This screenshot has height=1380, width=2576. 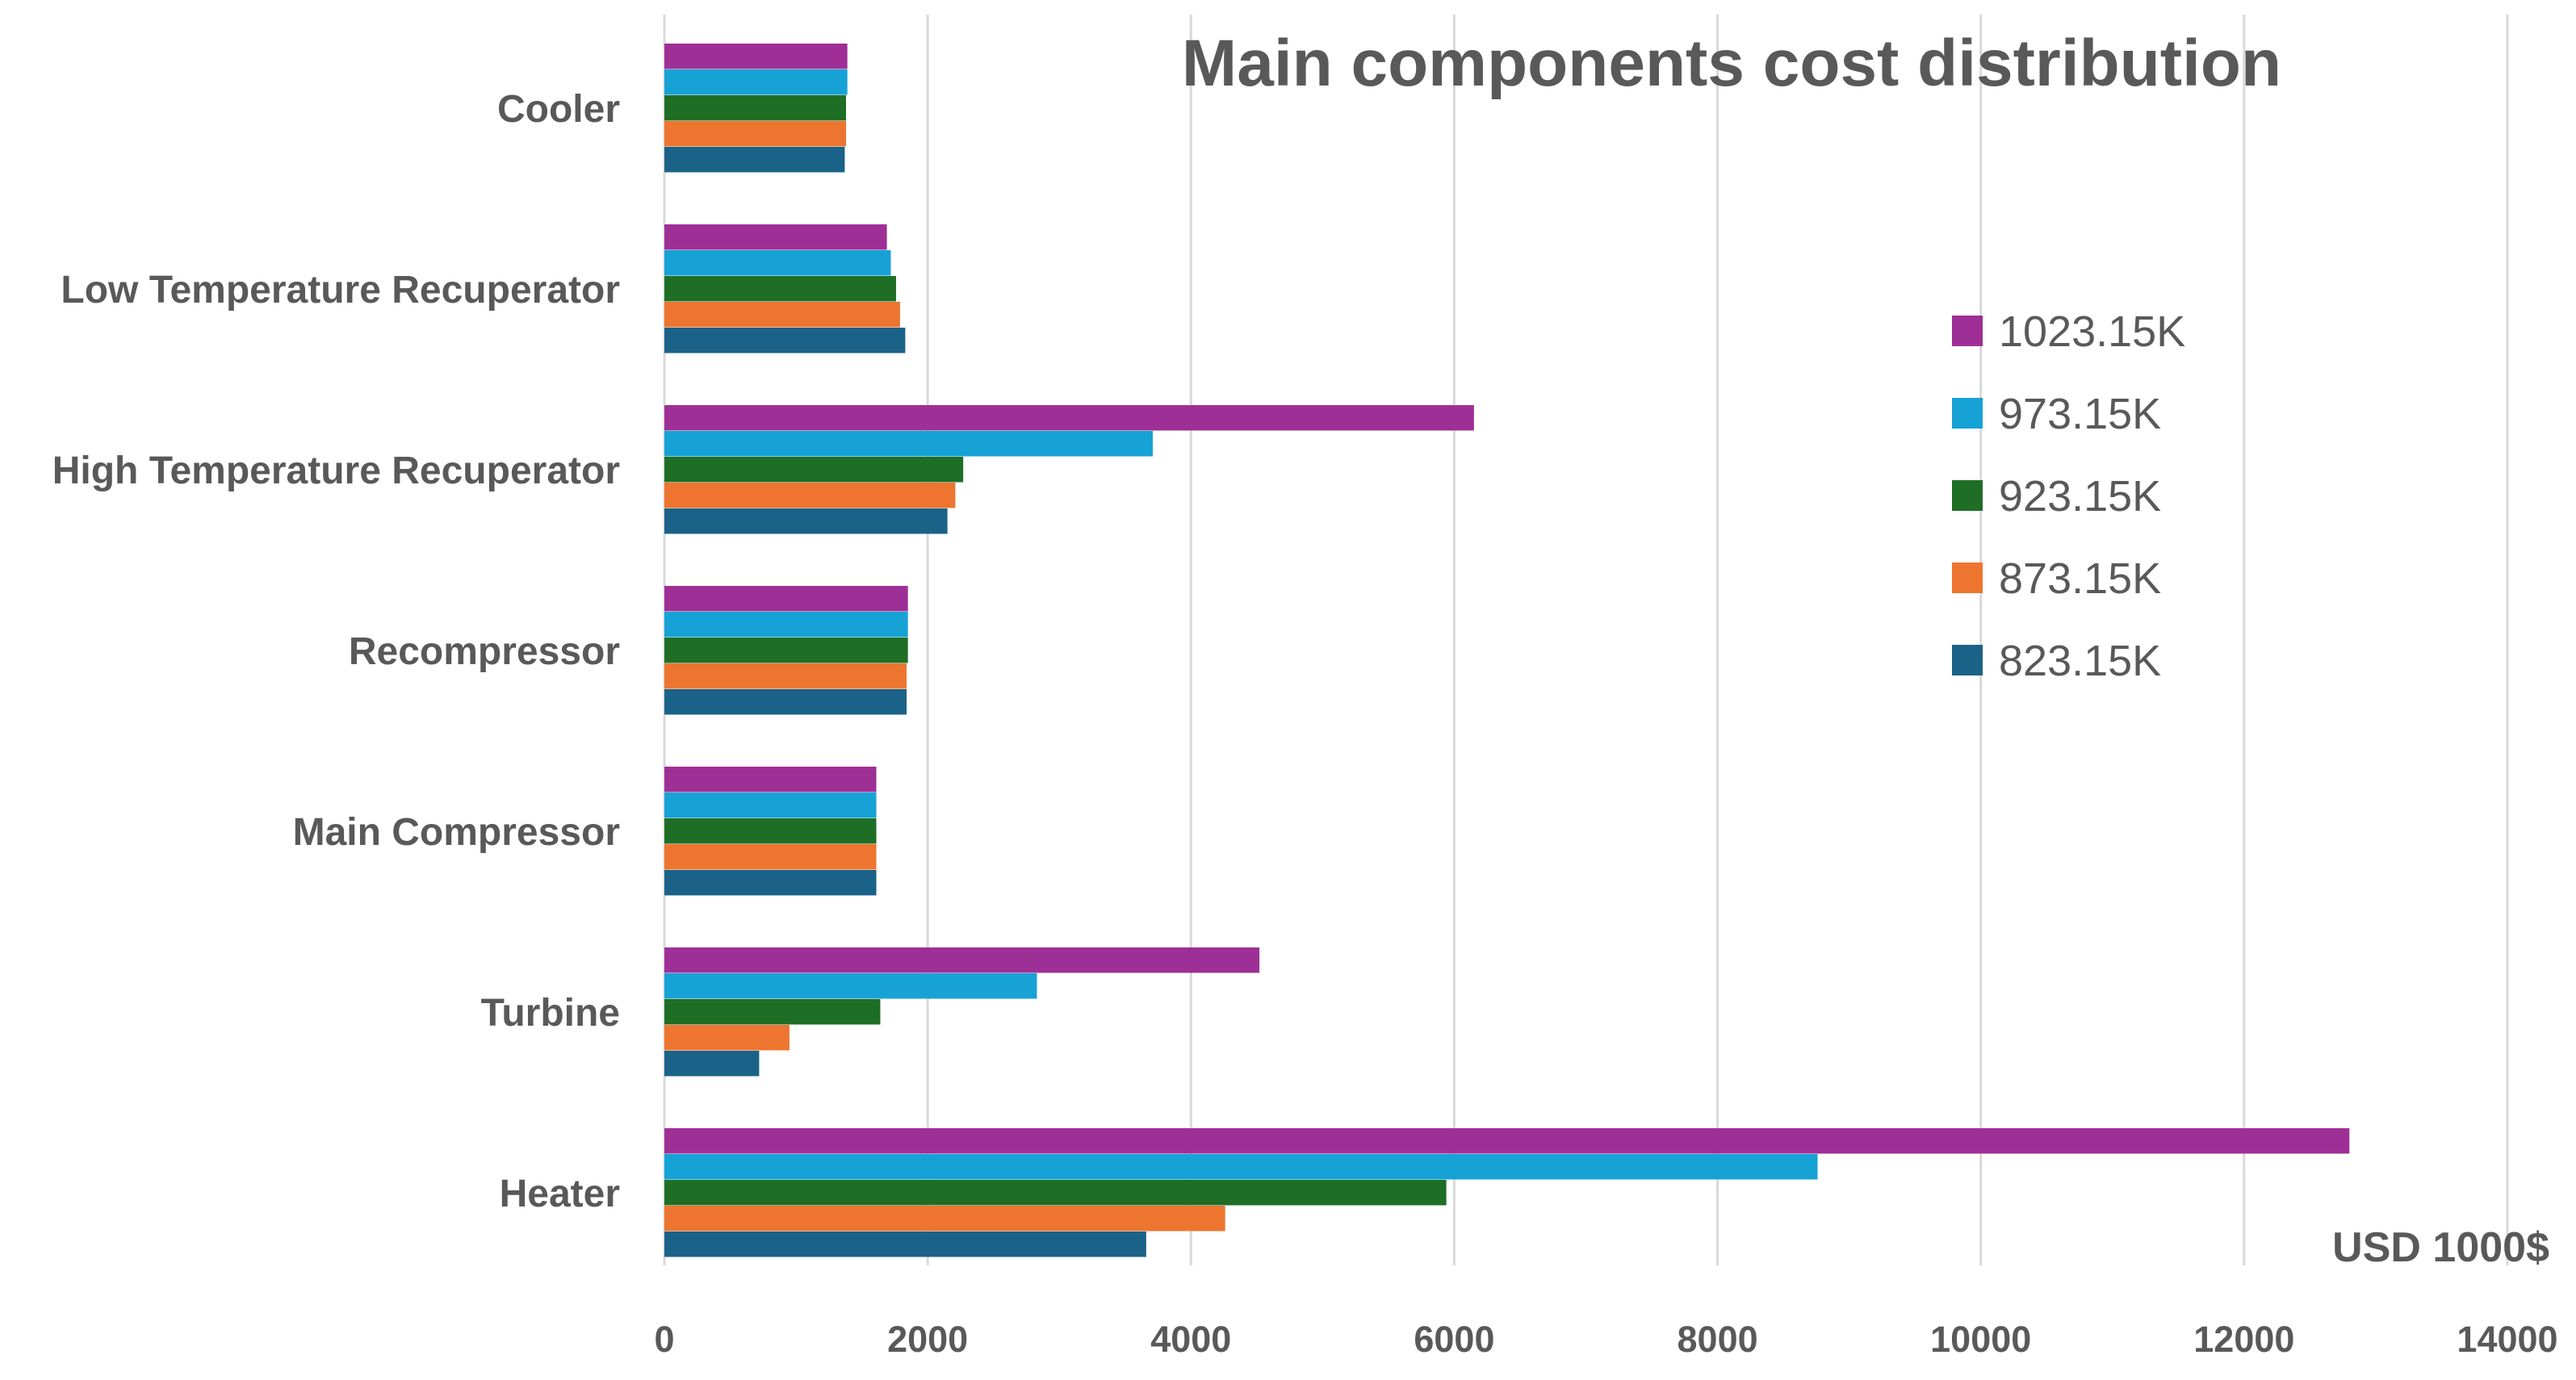 What do you see at coordinates (777, 263) in the screenshot?
I see `bar-low-temperature-recuperator-973.15K` at bounding box center [777, 263].